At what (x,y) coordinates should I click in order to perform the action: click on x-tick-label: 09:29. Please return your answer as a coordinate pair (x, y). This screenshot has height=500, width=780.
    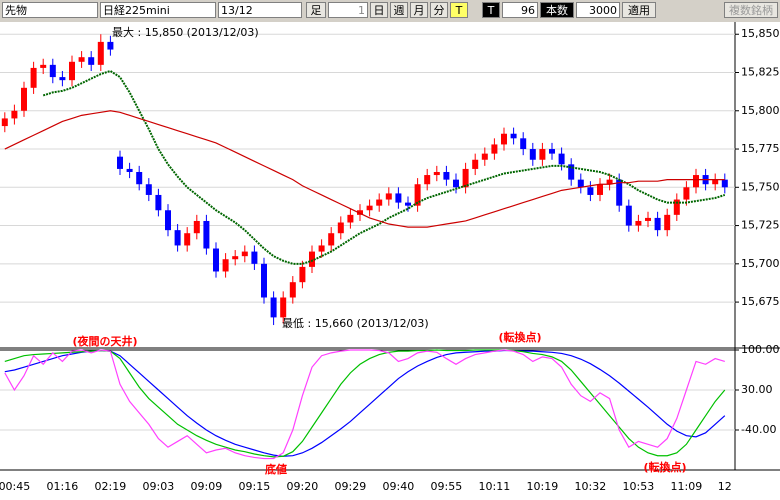
    Looking at the image, I should click on (351, 486).